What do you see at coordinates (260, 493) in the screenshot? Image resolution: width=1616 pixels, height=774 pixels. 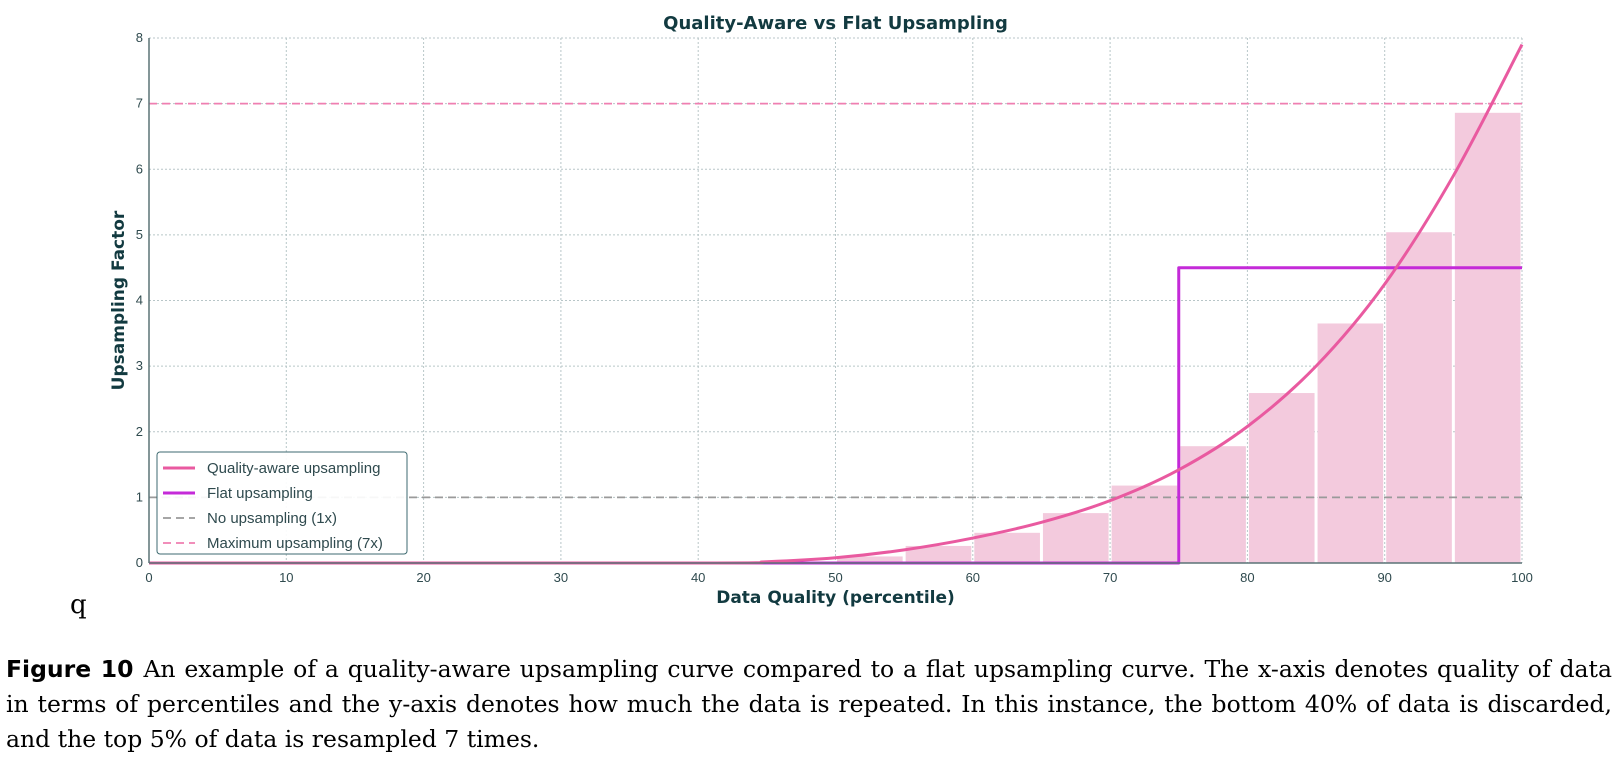 I see `legend-entry: Flat upsampling` at bounding box center [260, 493].